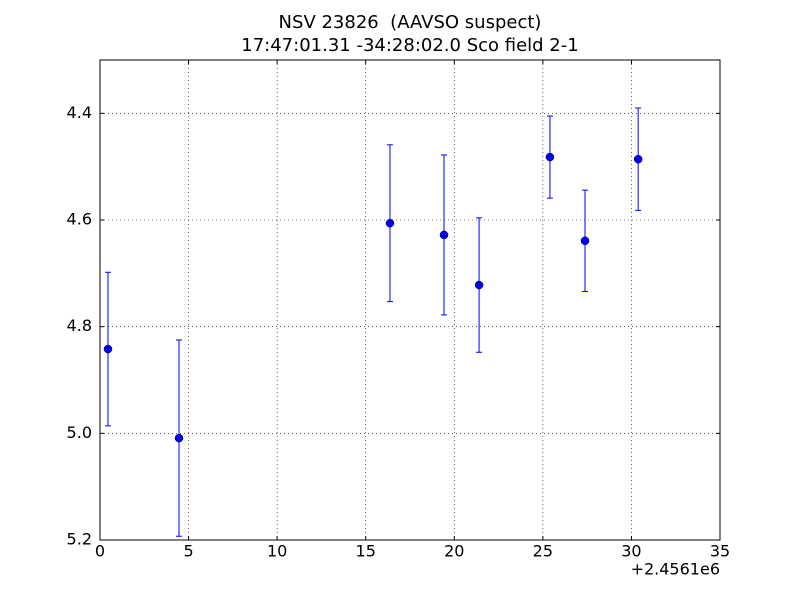 This screenshot has width=800, height=600. I want to click on x-tick-label: 15, so click(366, 551).